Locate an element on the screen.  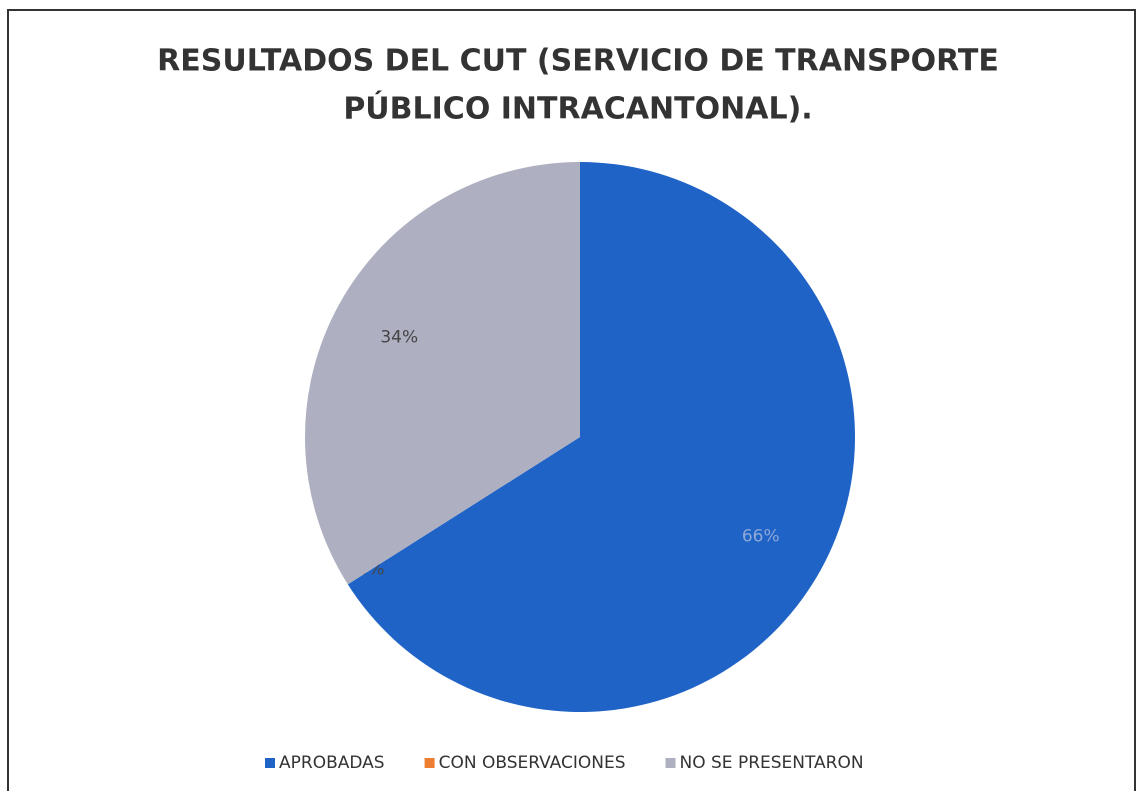
pie-slice is located at coordinates (442, 373).